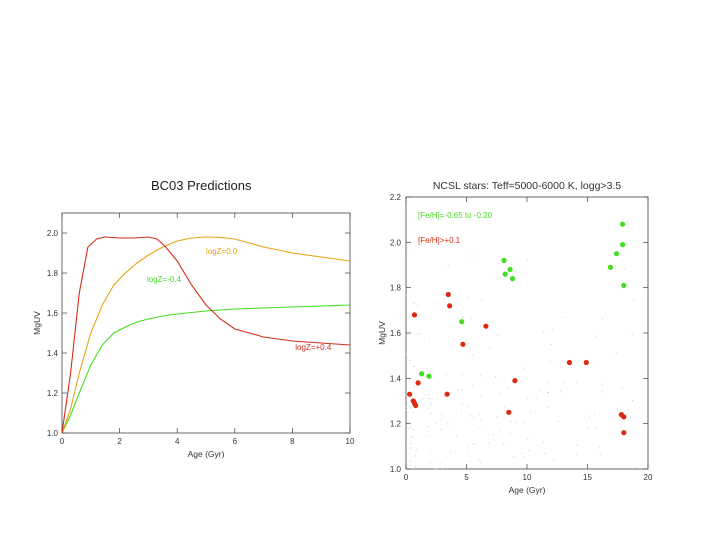  What do you see at coordinates (396, 197) in the screenshot?
I see `y-tick-label: 2.2` at bounding box center [396, 197].